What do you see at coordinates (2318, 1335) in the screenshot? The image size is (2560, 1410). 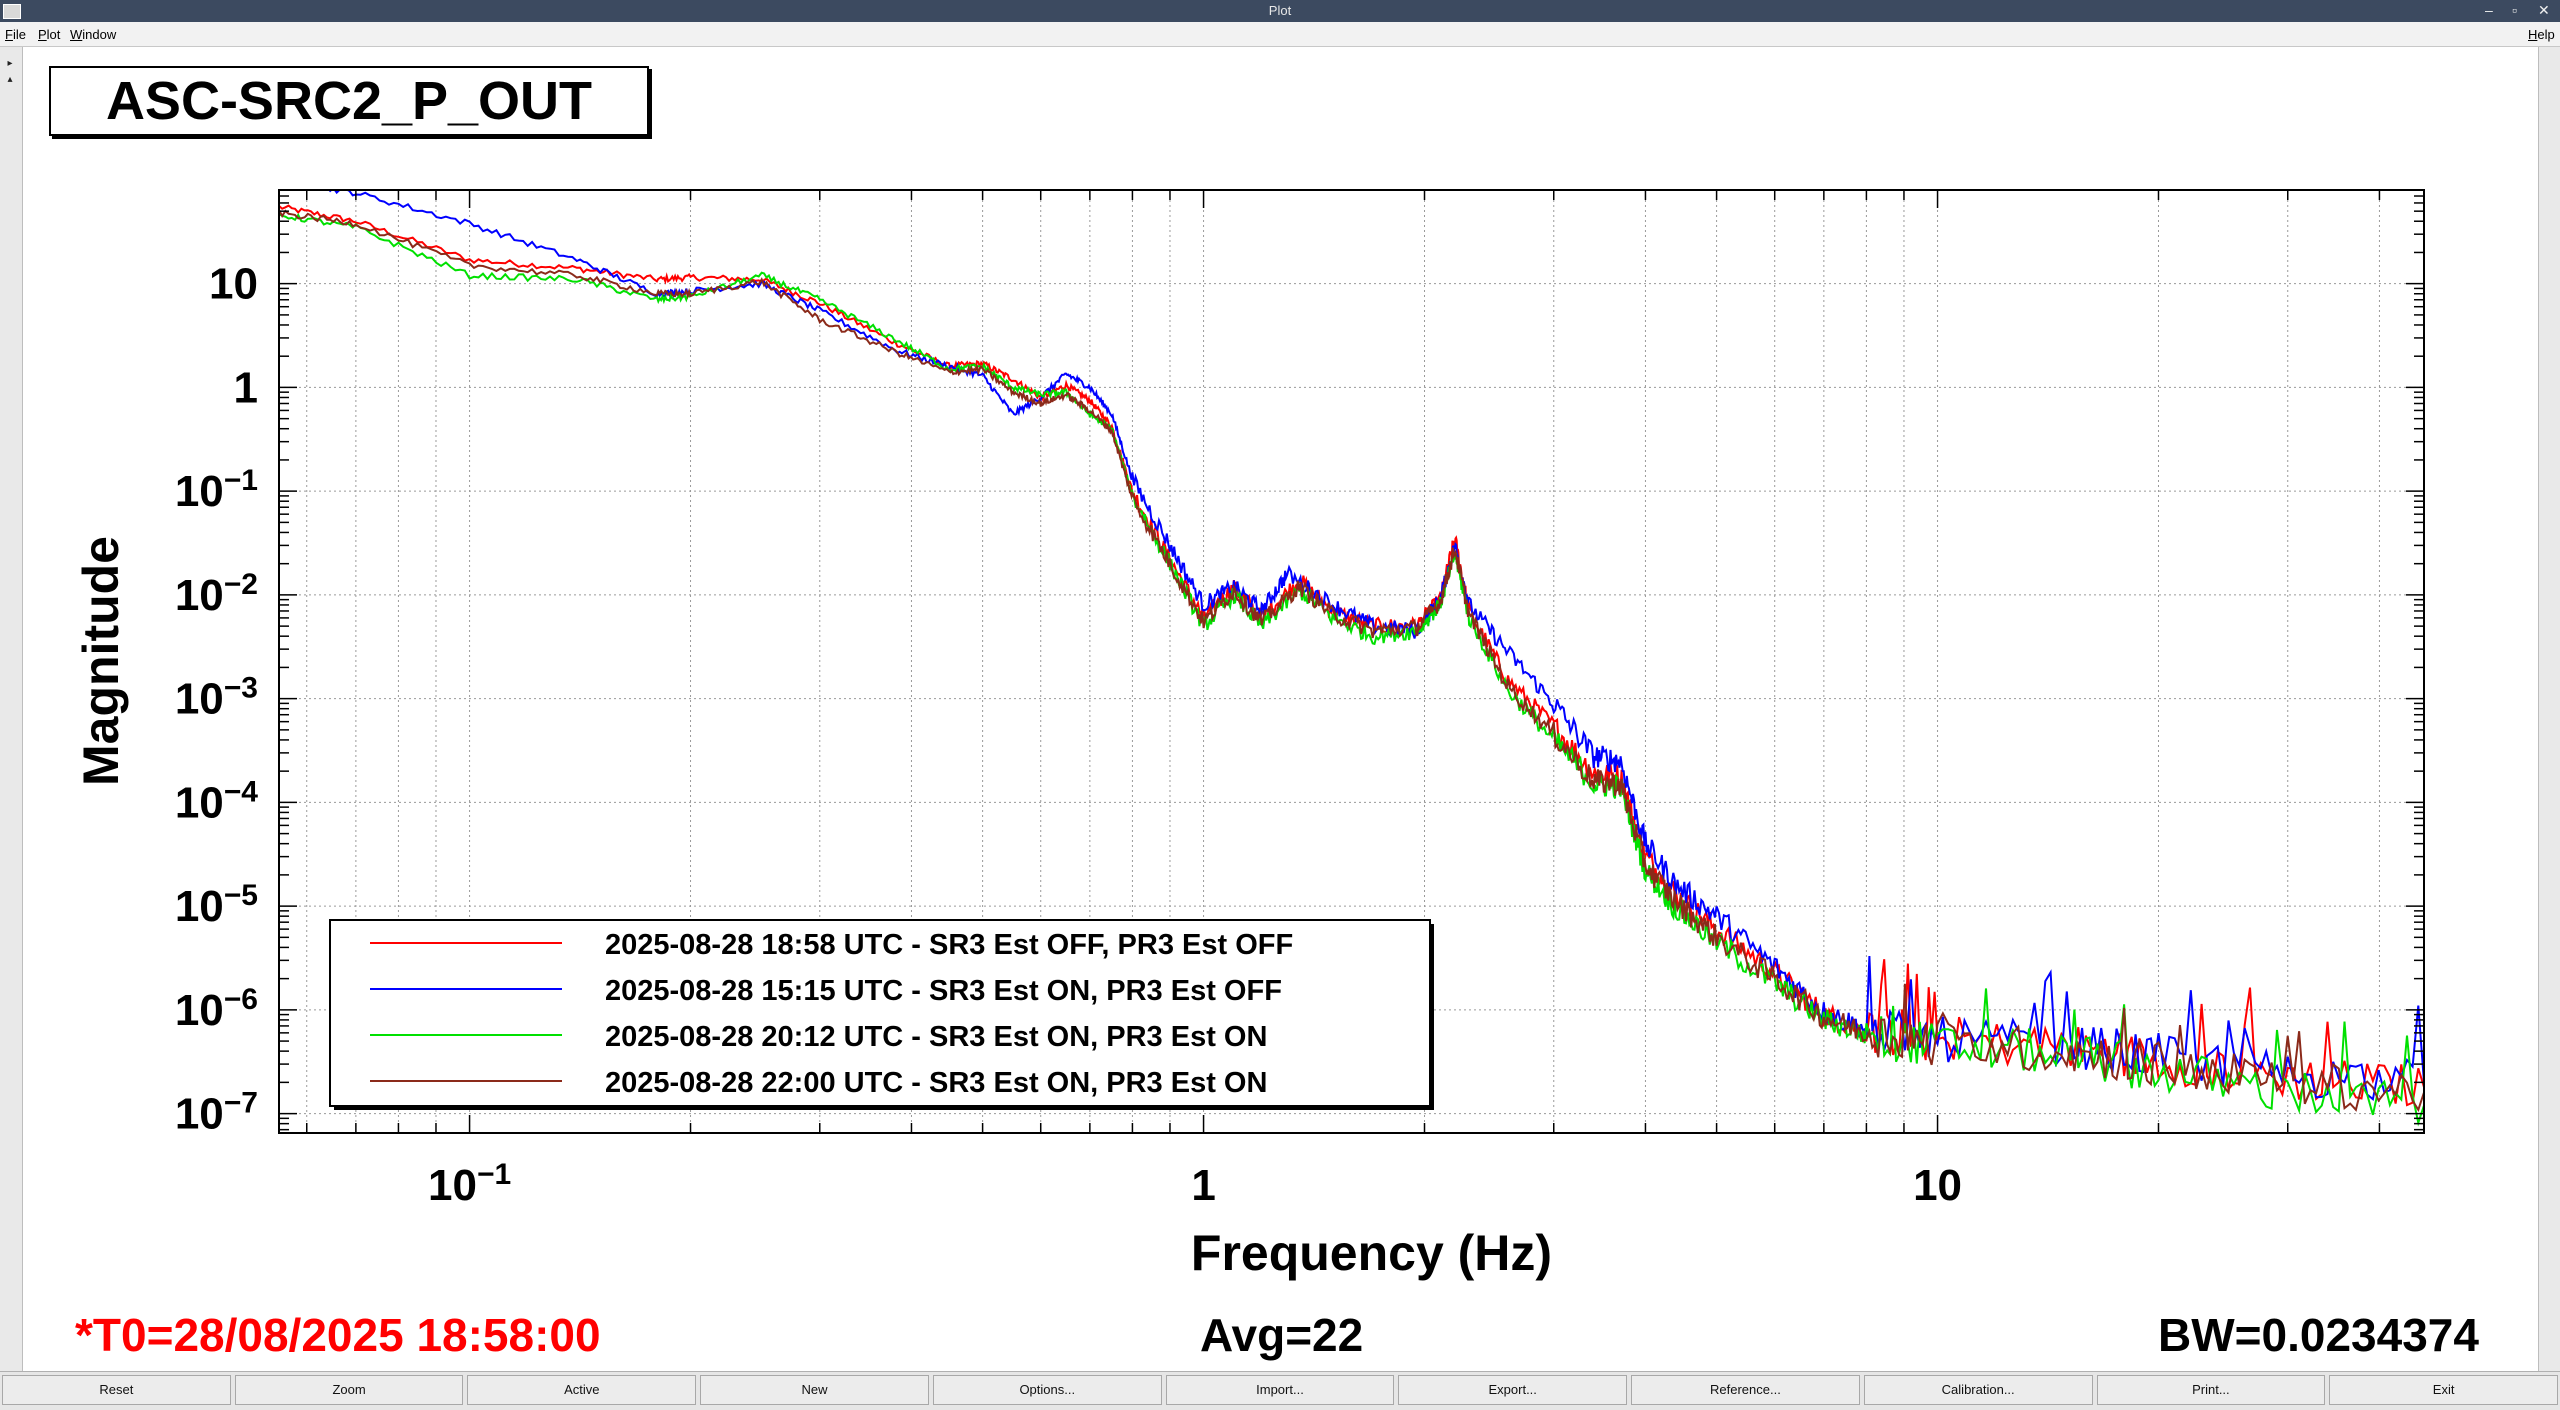 I see `status-bw: BW=0.0234374` at bounding box center [2318, 1335].